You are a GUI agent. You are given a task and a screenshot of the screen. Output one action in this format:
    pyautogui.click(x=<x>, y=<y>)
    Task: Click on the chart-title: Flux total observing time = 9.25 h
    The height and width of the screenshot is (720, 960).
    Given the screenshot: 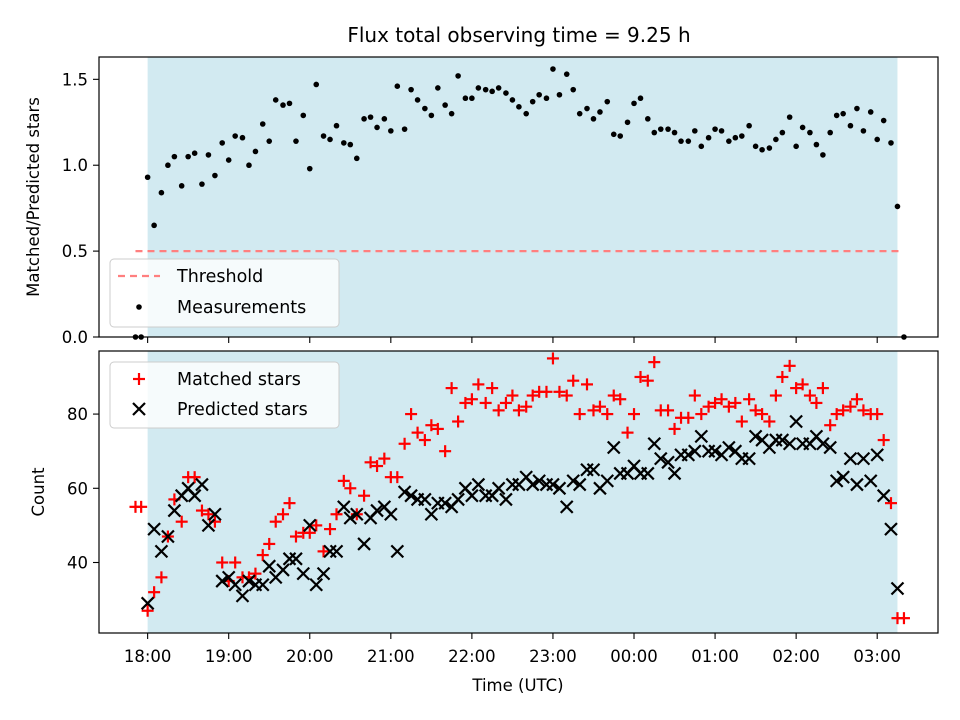 What is the action you would take?
    pyautogui.click(x=518, y=35)
    